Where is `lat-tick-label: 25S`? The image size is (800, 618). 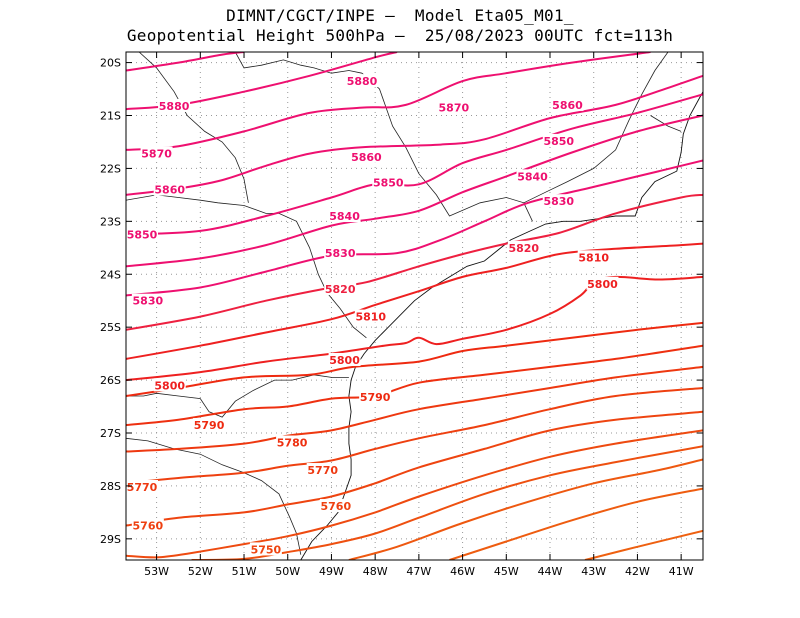
lat-tick-label: 25S is located at coordinates (110, 327).